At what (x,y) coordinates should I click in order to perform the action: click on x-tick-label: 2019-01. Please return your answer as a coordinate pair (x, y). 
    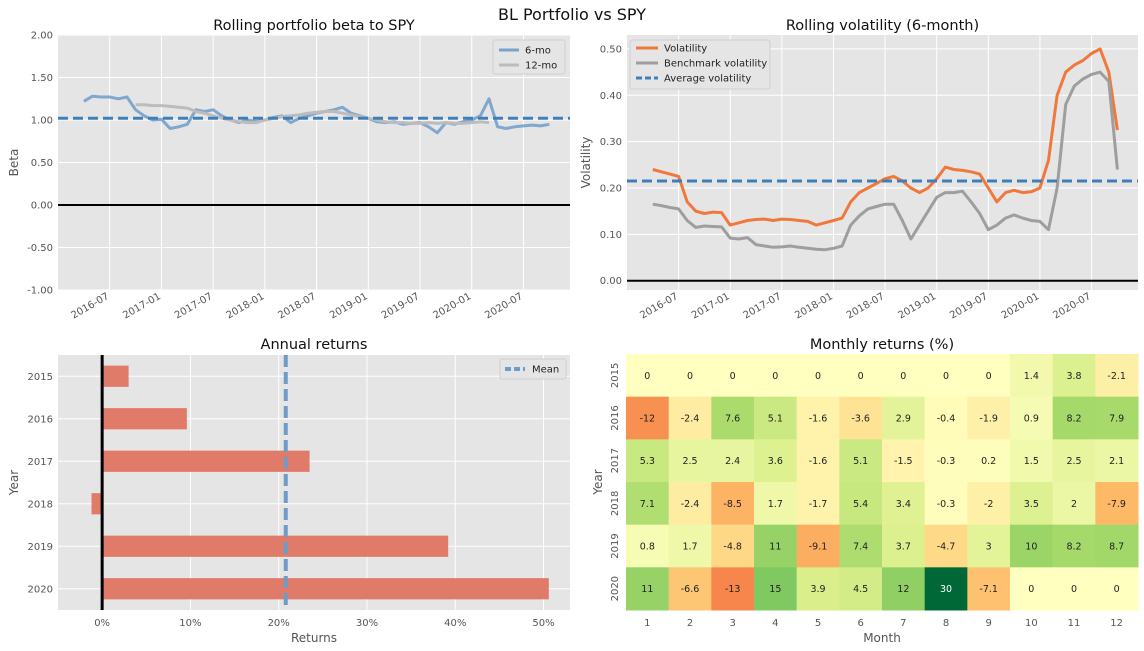
    Looking at the image, I should click on (917, 306).